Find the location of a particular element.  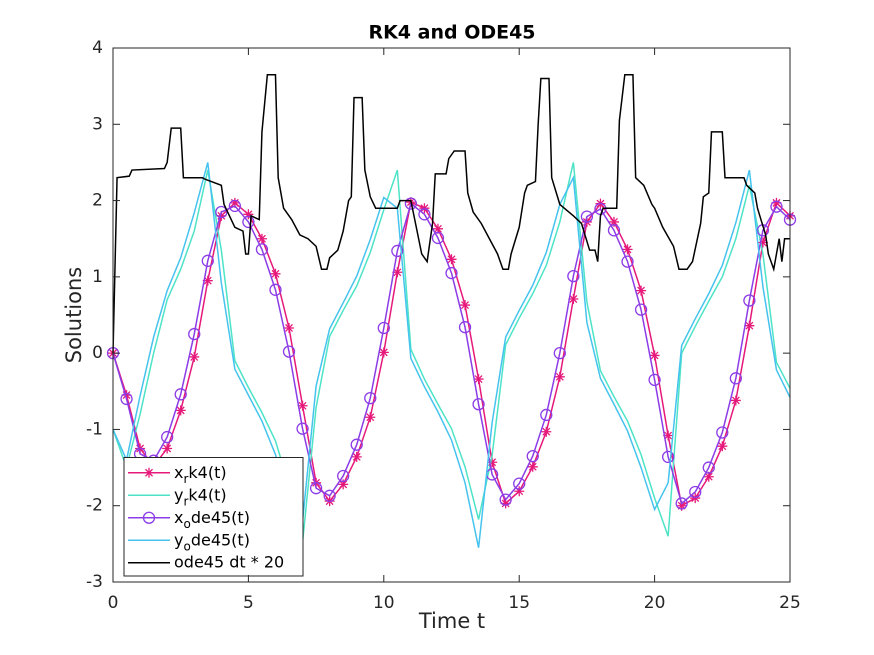

x-tick-label: 20 is located at coordinates (655, 603).